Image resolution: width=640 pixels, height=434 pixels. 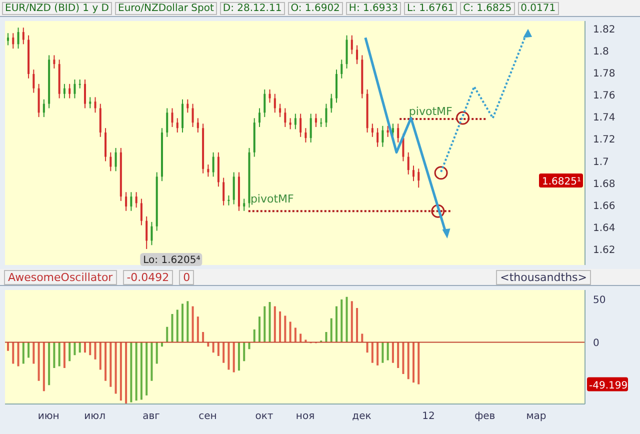 What do you see at coordinates (536, 416) in the screenshot?
I see `x-tick-label: мар` at bounding box center [536, 416].